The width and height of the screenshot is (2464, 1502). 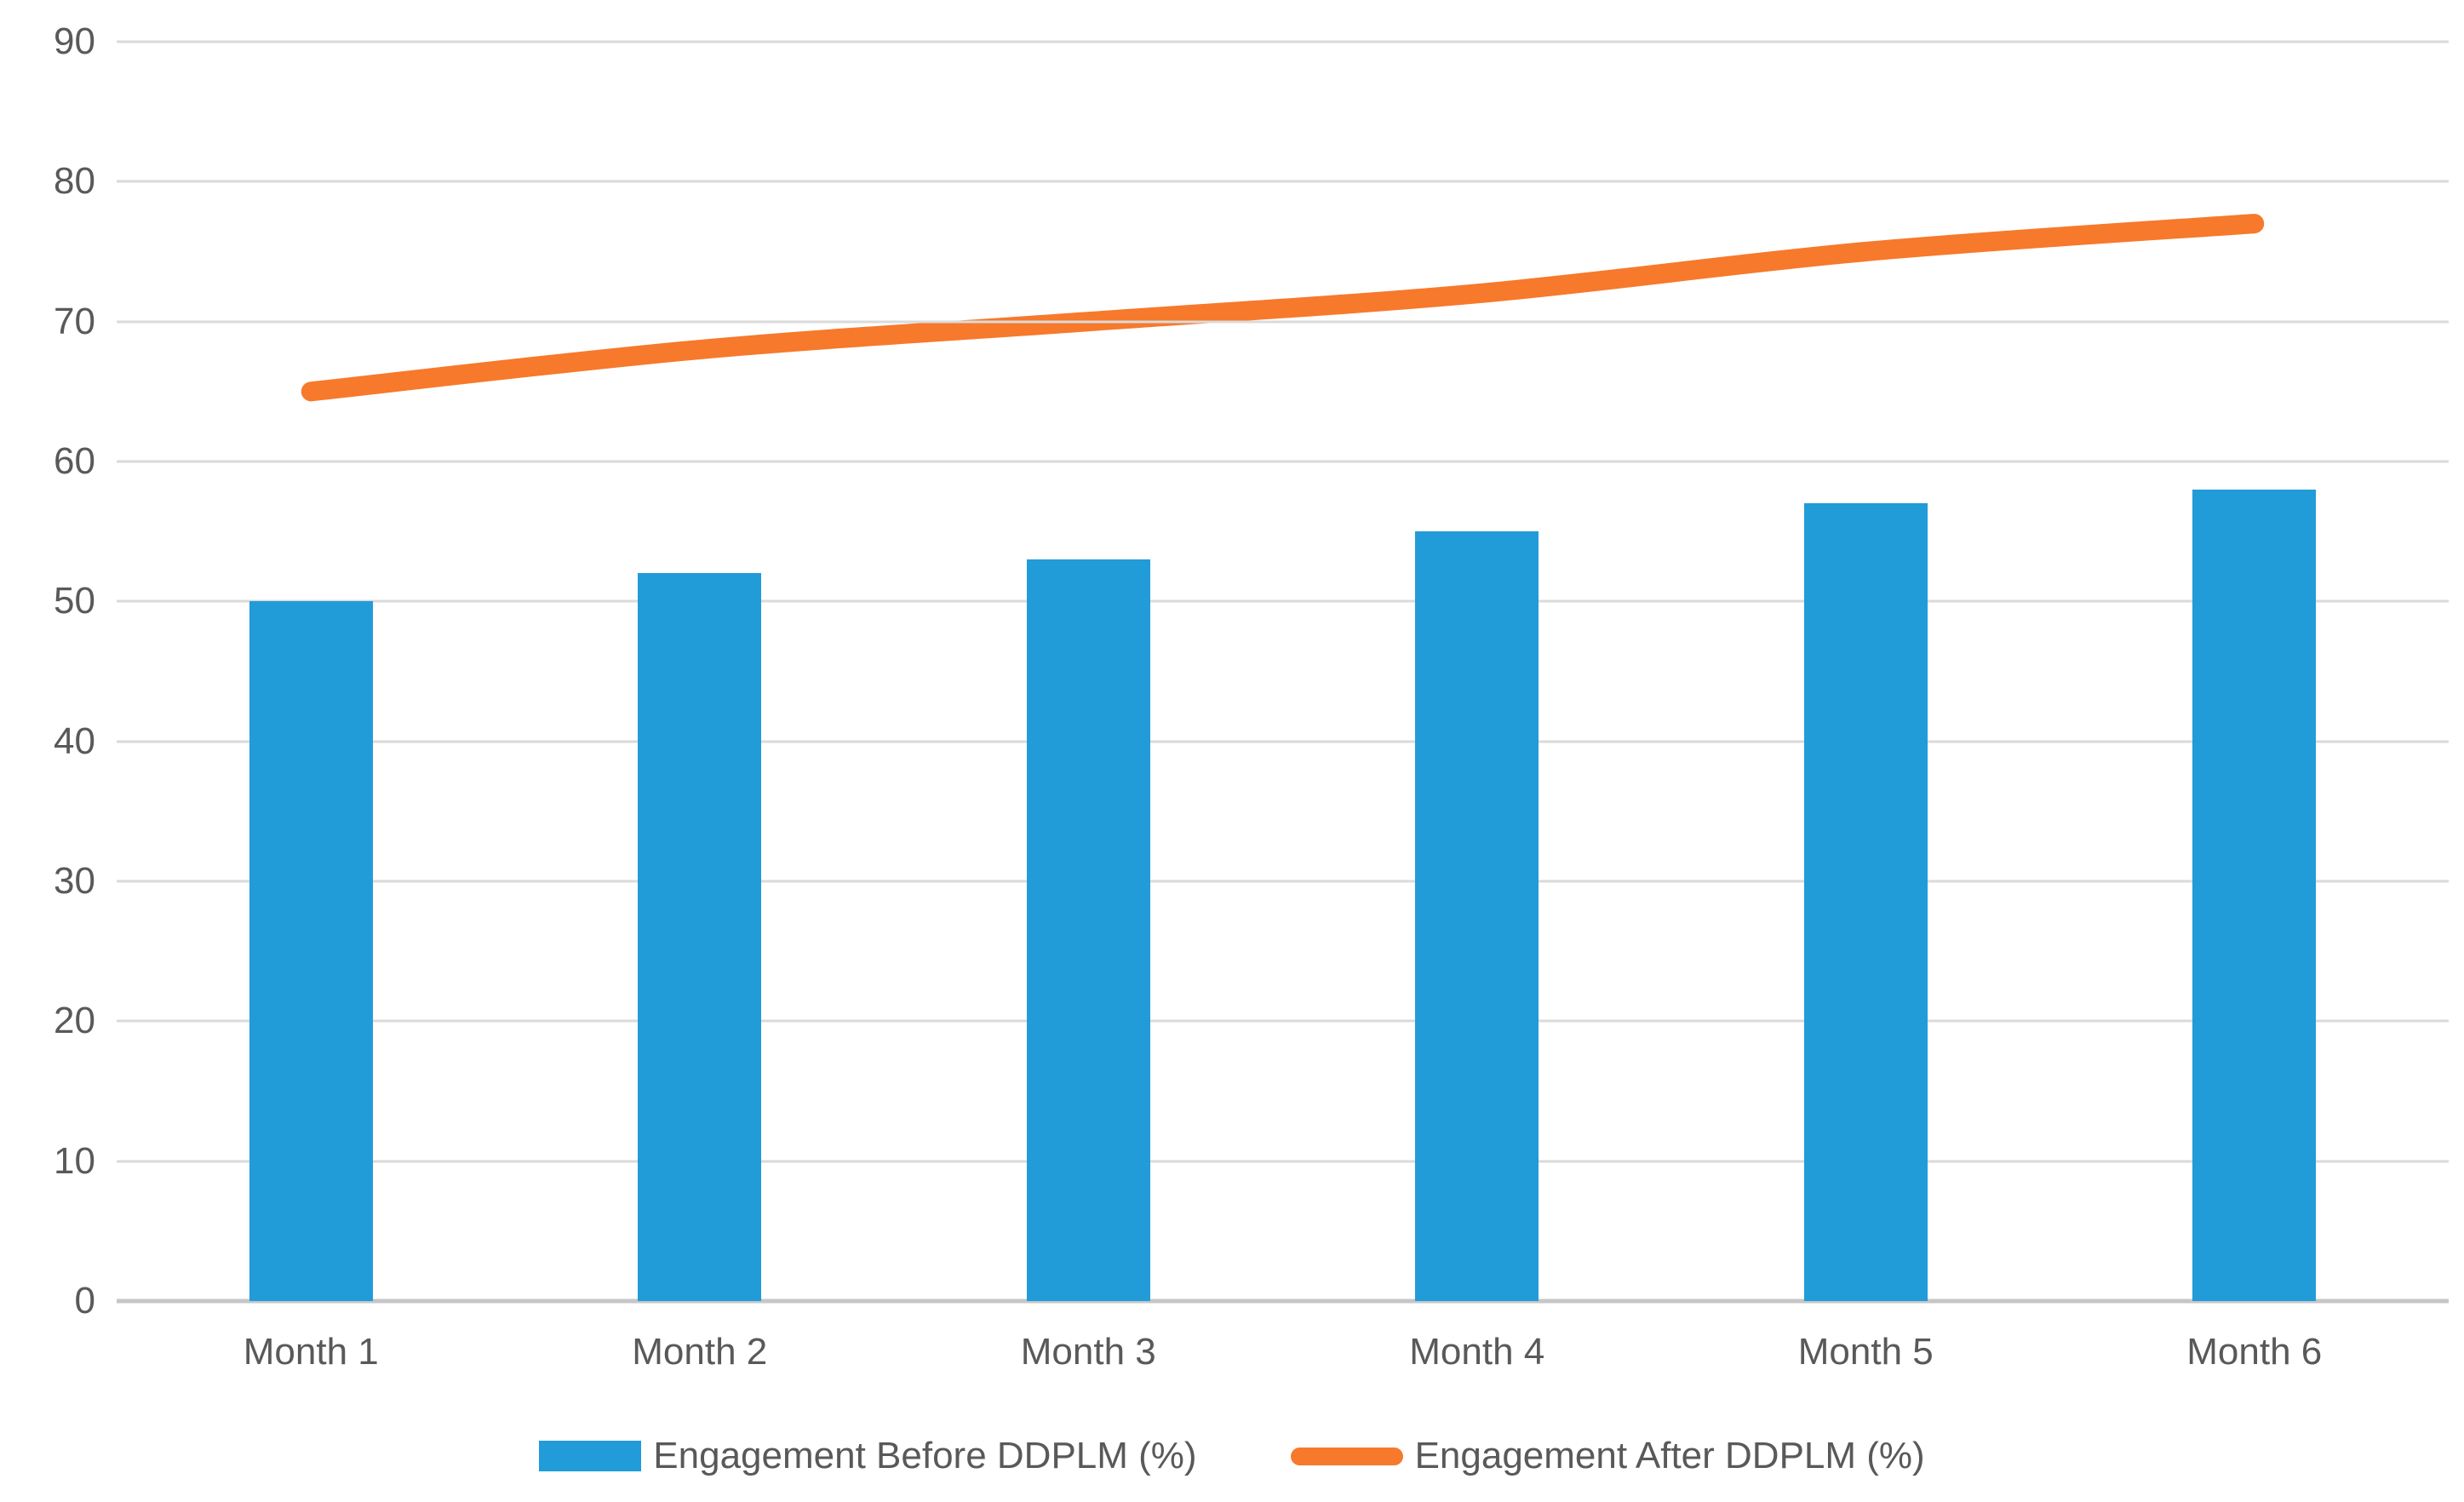 What do you see at coordinates (74, 1161) in the screenshot?
I see `y-tick-label-10: 10` at bounding box center [74, 1161].